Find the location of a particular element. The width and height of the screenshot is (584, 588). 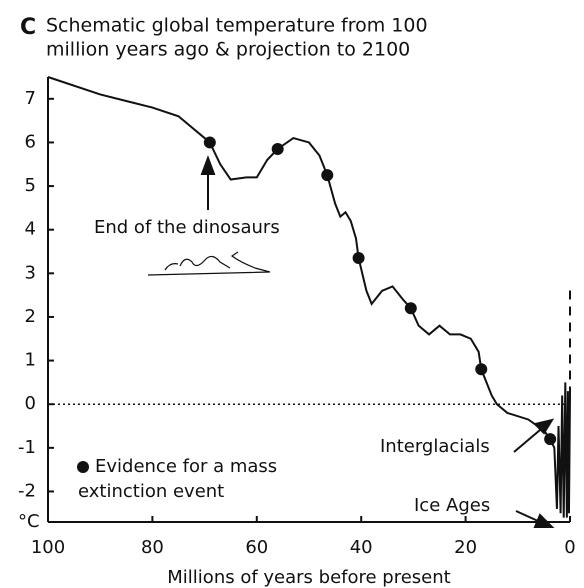

arrow-head is located at coordinates (208, 165).